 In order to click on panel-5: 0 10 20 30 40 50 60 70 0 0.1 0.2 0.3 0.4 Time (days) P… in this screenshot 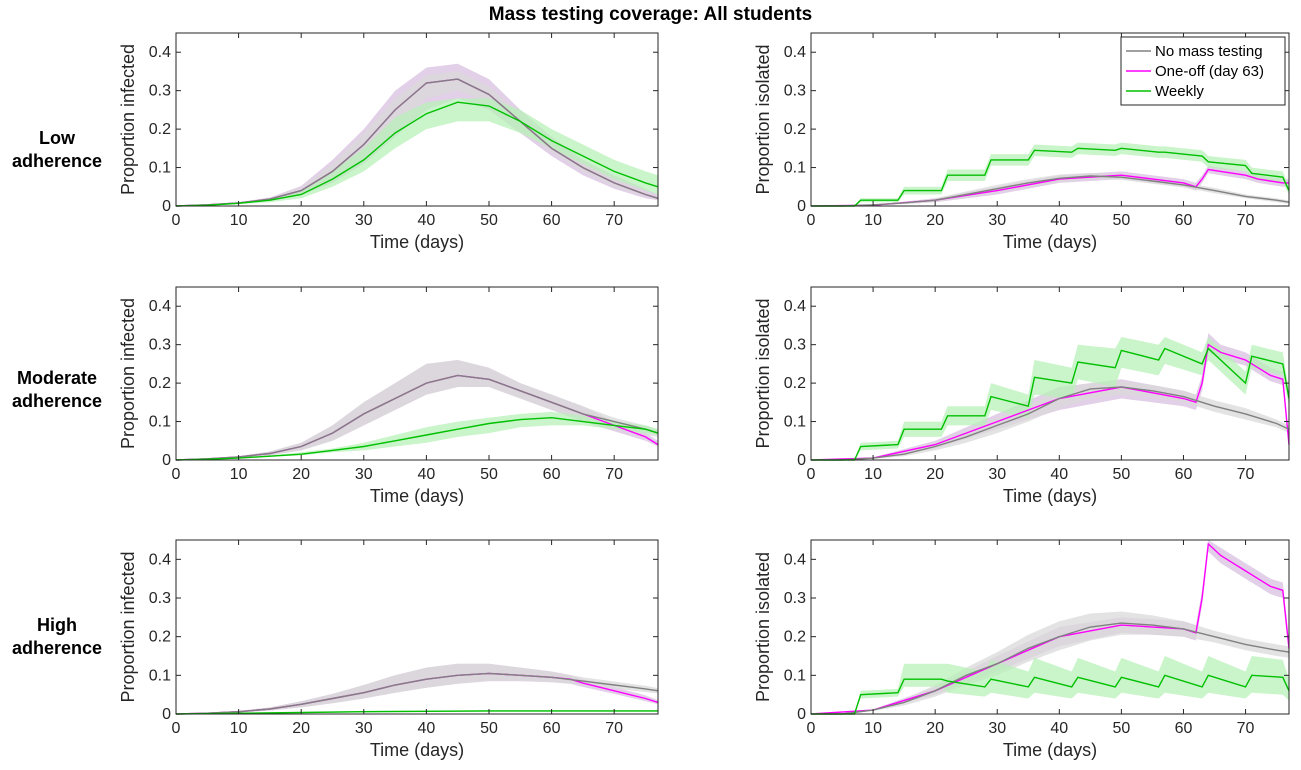, I will do `click(388, 649)`.